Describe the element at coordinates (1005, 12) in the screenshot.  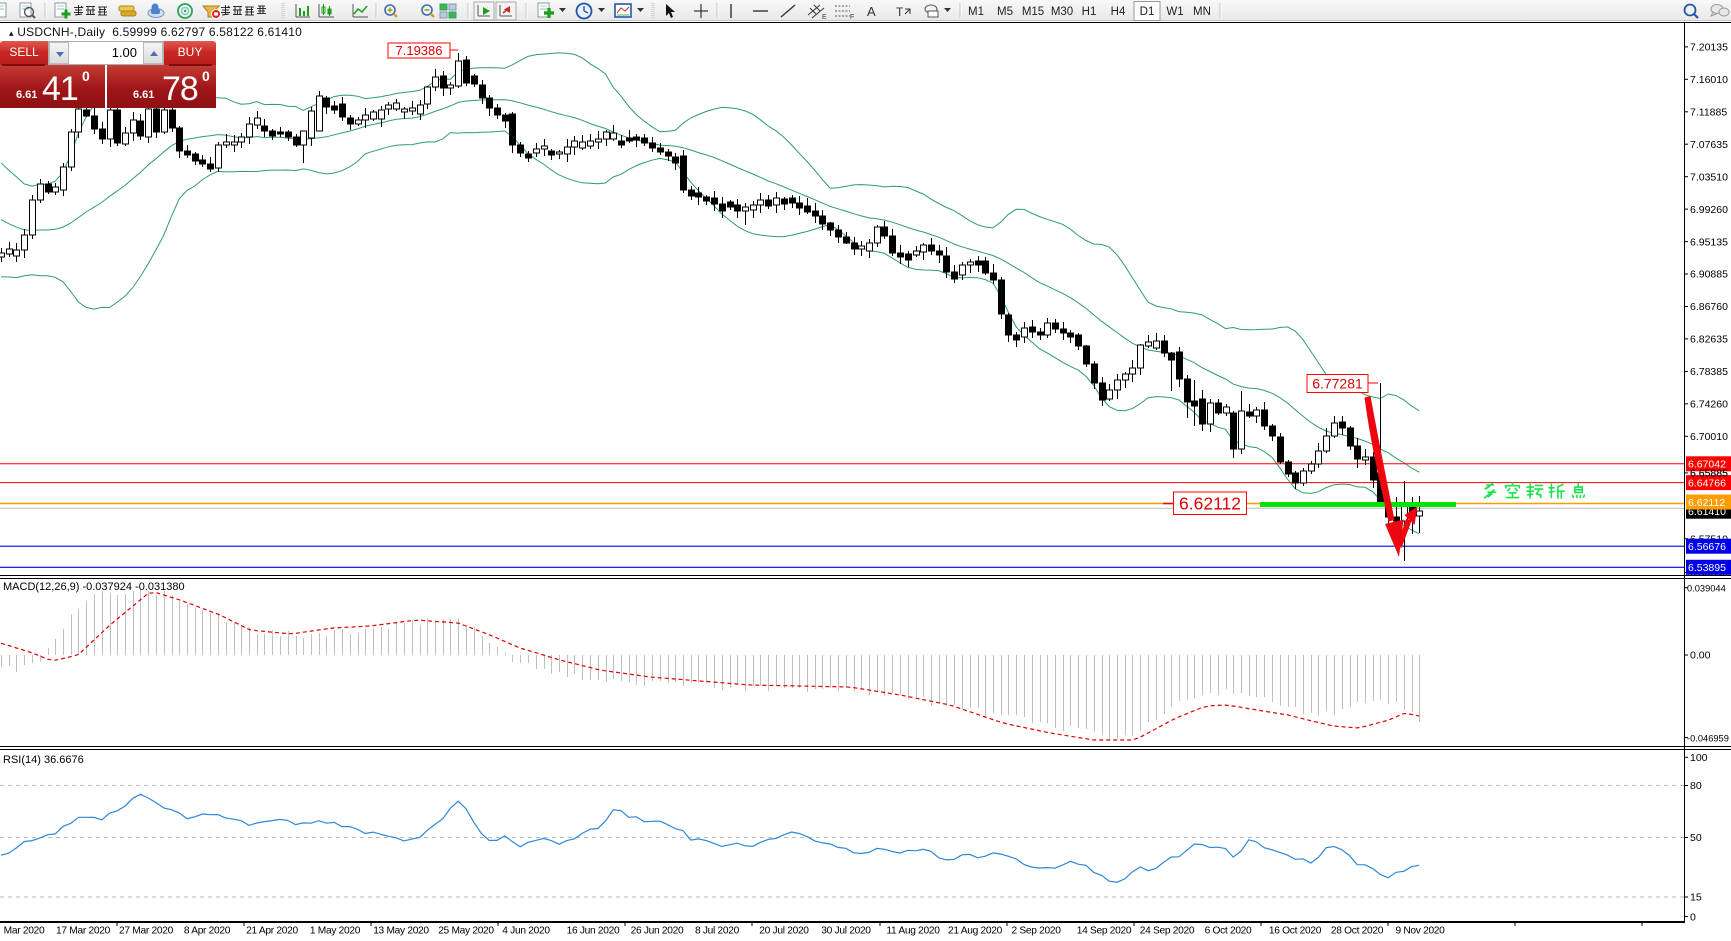
I see `svg-text: M5` at that location.